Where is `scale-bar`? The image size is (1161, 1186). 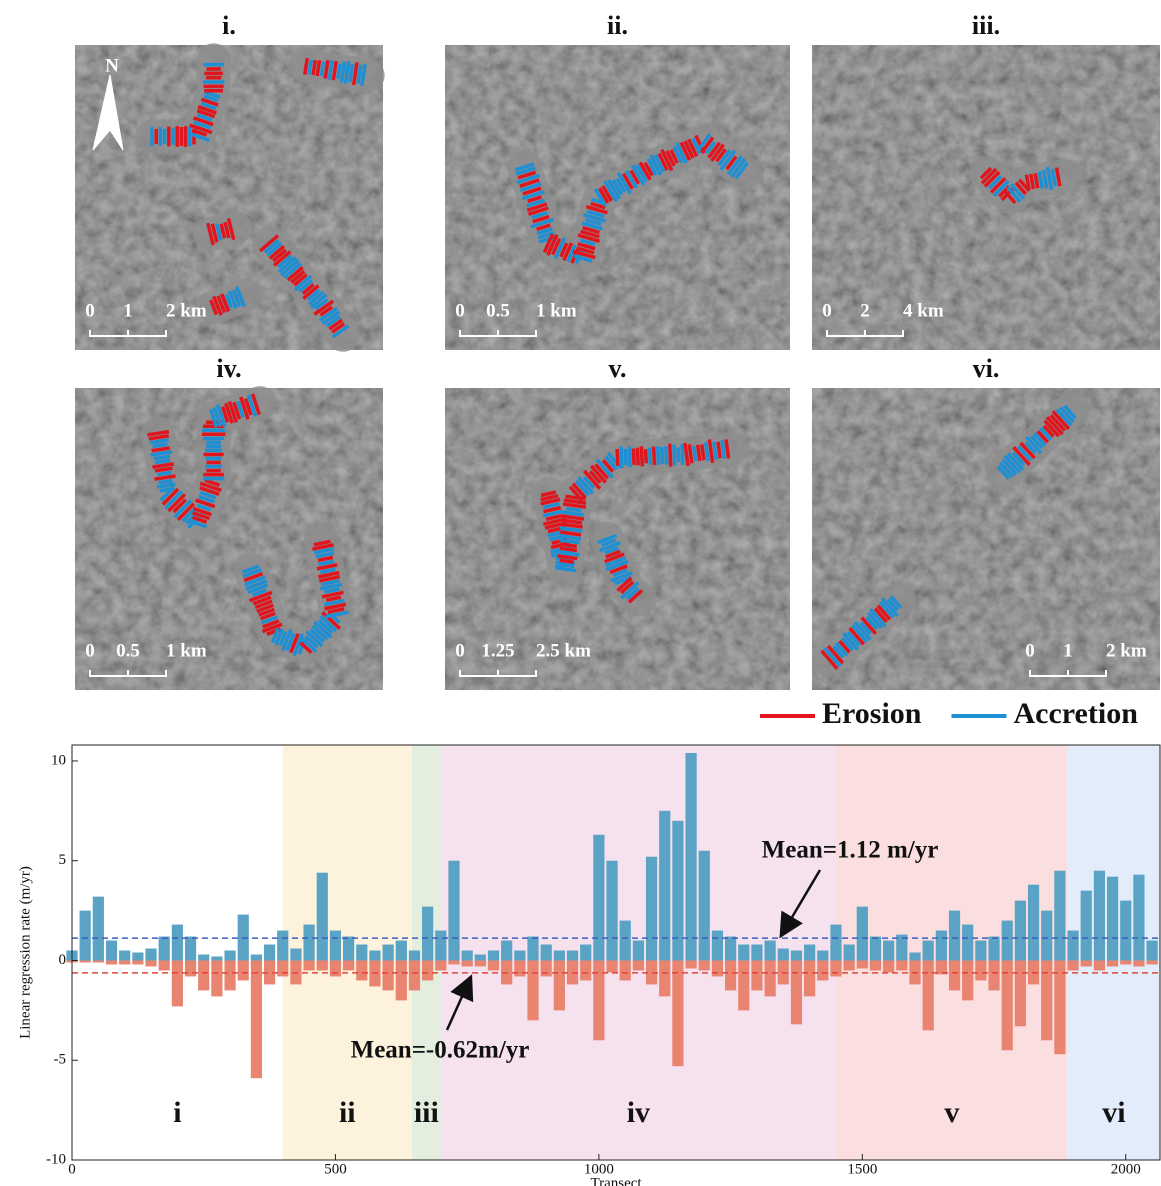 scale-bar is located at coordinates (128, 333).